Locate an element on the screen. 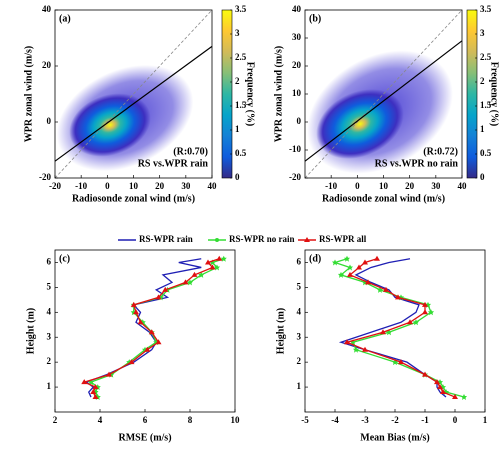  panel-label: (a) is located at coordinates (65, 18).